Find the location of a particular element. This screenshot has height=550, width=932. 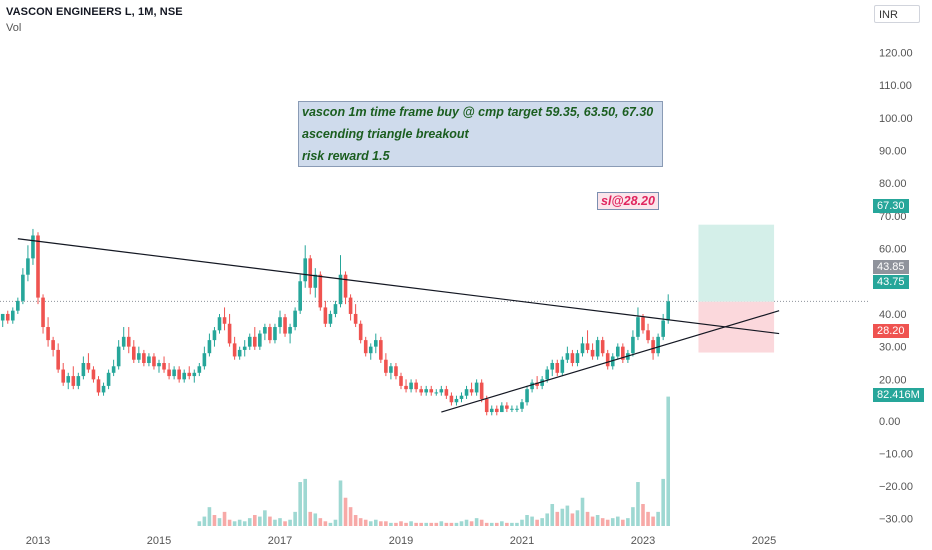

time-tick-label: 2019 is located at coordinates (401, 541).